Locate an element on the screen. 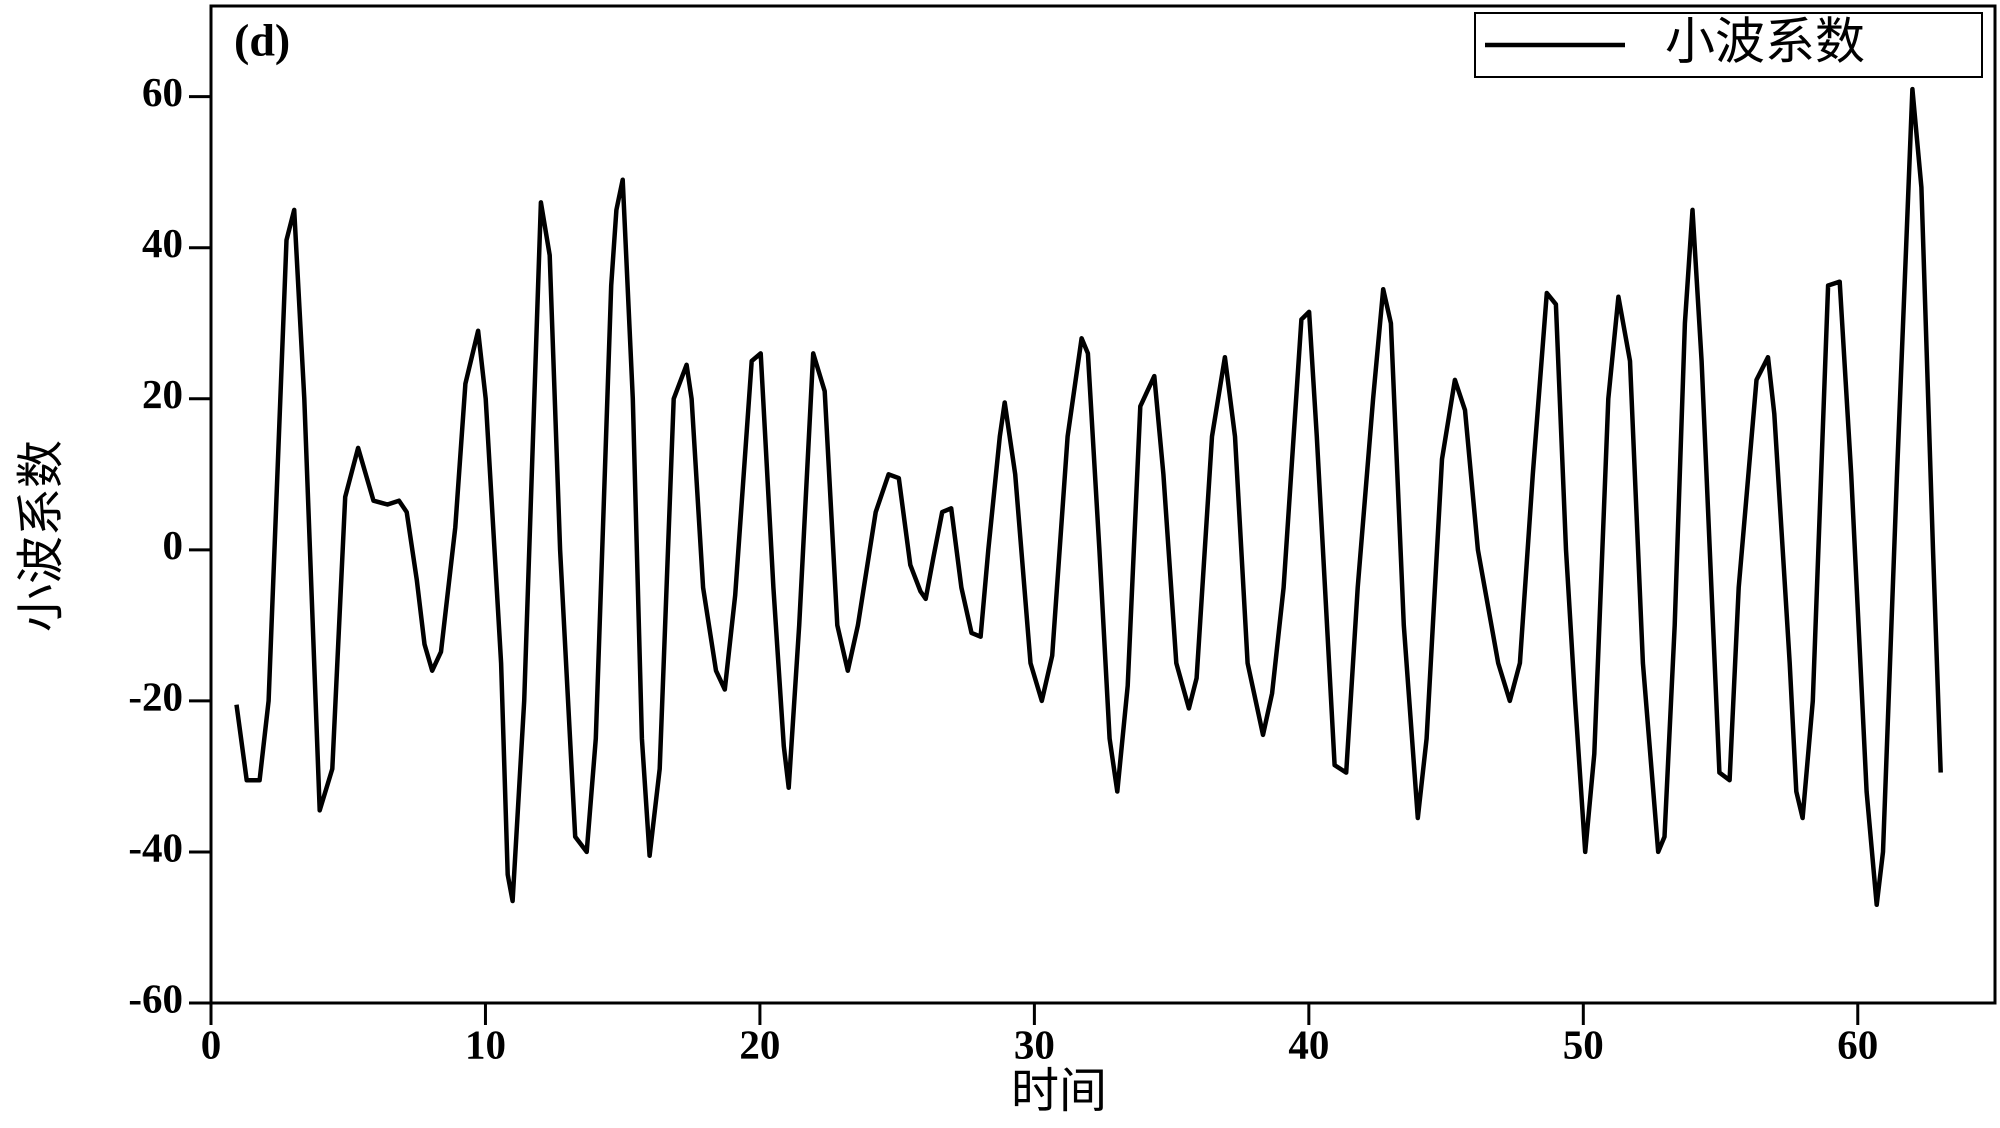 The image size is (2000, 1128). y-tick-label: -20 is located at coordinates (155, 696).